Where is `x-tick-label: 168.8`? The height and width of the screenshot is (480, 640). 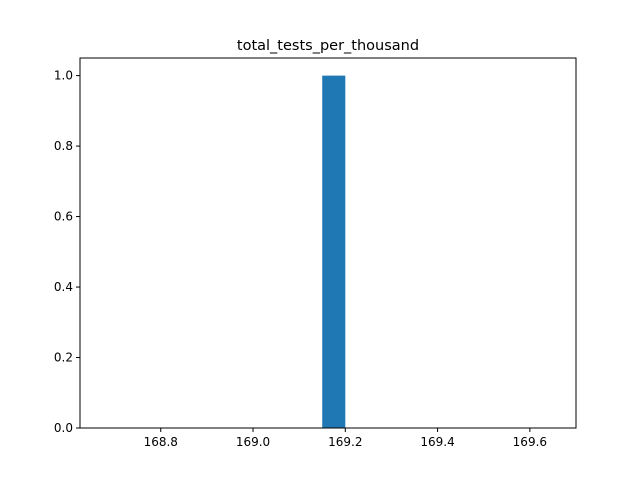
x-tick-label: 168.8 is located at coordinates (161, 442).